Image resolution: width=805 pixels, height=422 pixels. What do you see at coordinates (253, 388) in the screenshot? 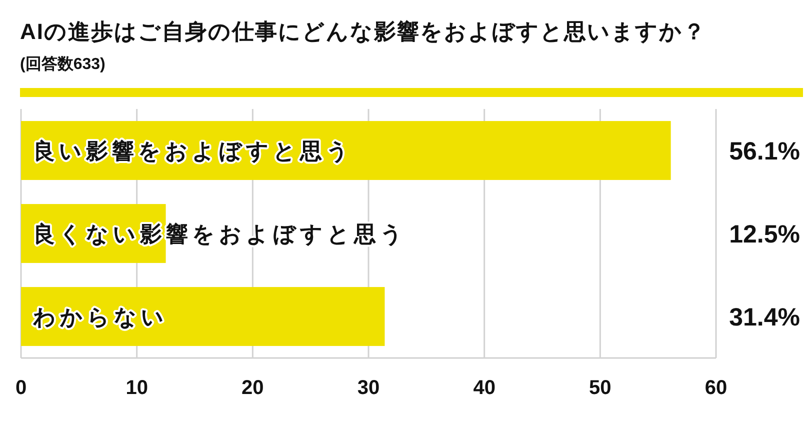
I see `x-tick-label: 20` at bounding box center [253, 388].